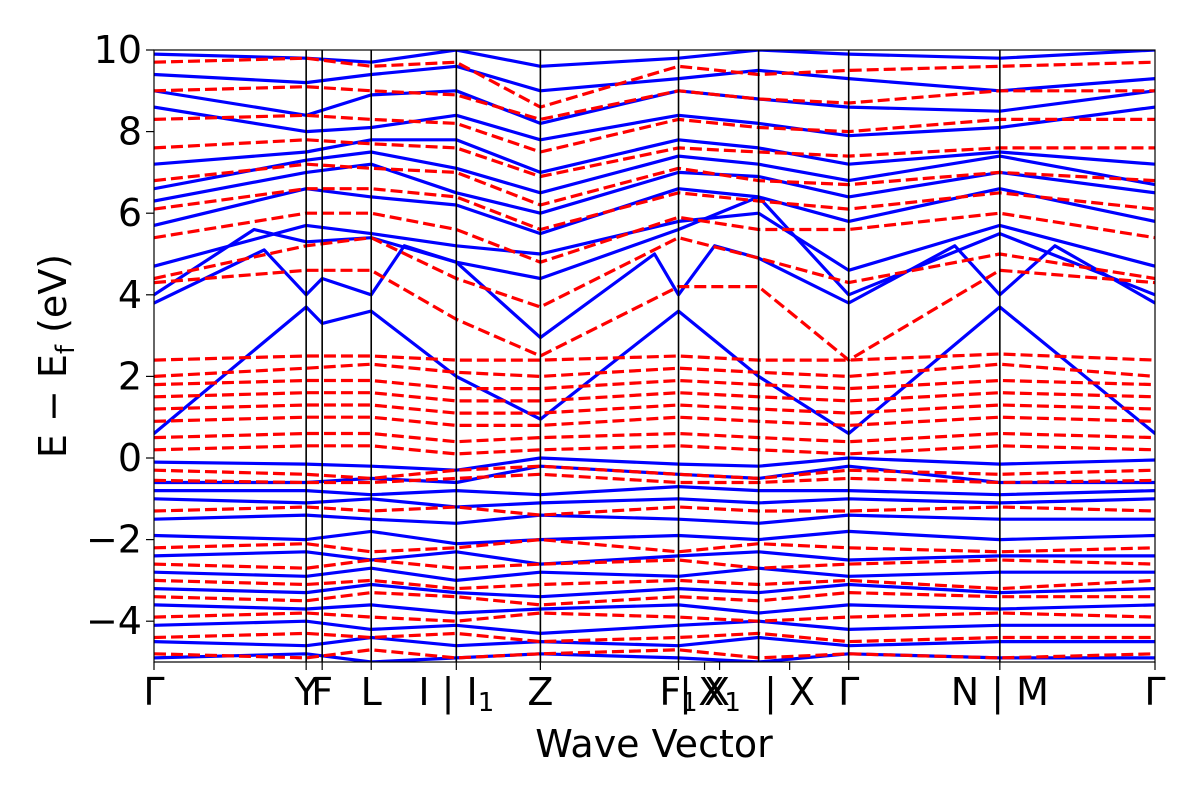  I want to click on y-axis-label-unit: (eV), so click(53, 299).